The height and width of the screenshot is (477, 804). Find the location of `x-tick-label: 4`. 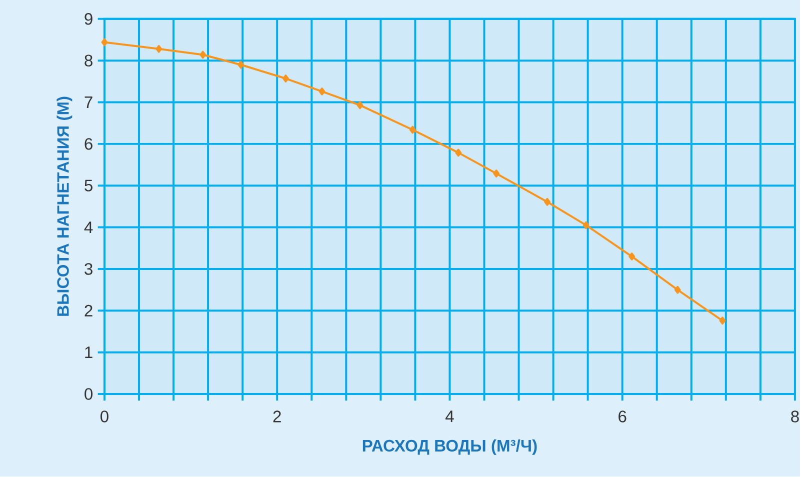

x-tick-label: 4 is located at coordinates (449, 416).